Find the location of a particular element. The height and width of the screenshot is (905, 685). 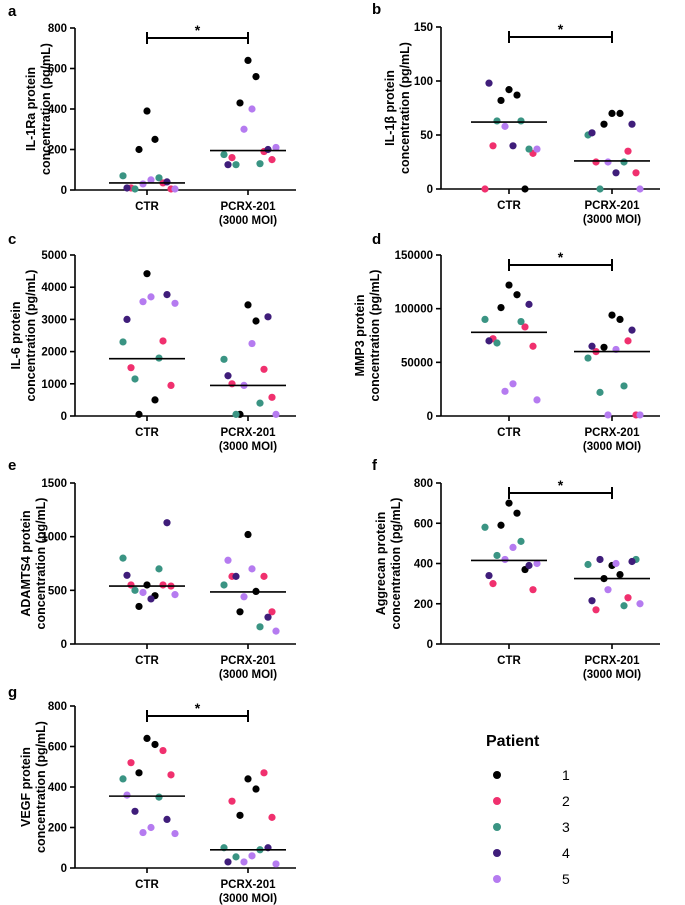

y-axis-label: IL-1β proteinconcentration (pg/mL) is located at coordinates (397, 108).